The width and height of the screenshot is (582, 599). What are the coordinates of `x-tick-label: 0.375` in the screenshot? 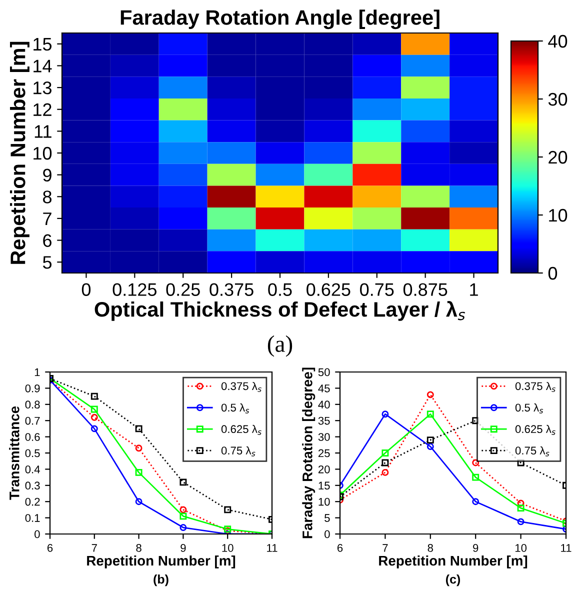 It's located at (232, 289).